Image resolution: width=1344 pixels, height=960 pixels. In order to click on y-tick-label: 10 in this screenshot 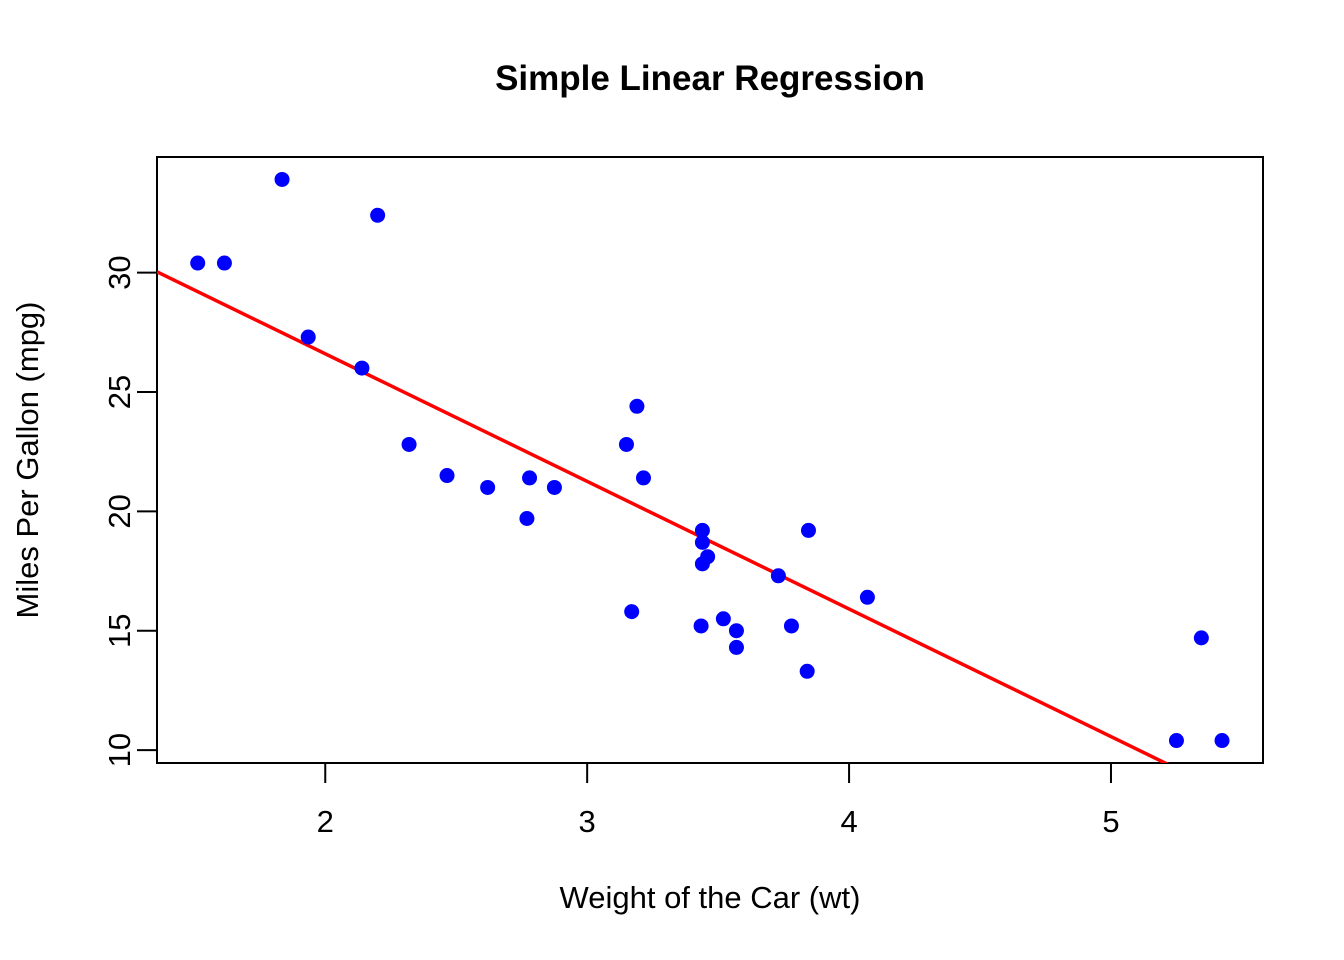, I will do `click(119, 750)`.